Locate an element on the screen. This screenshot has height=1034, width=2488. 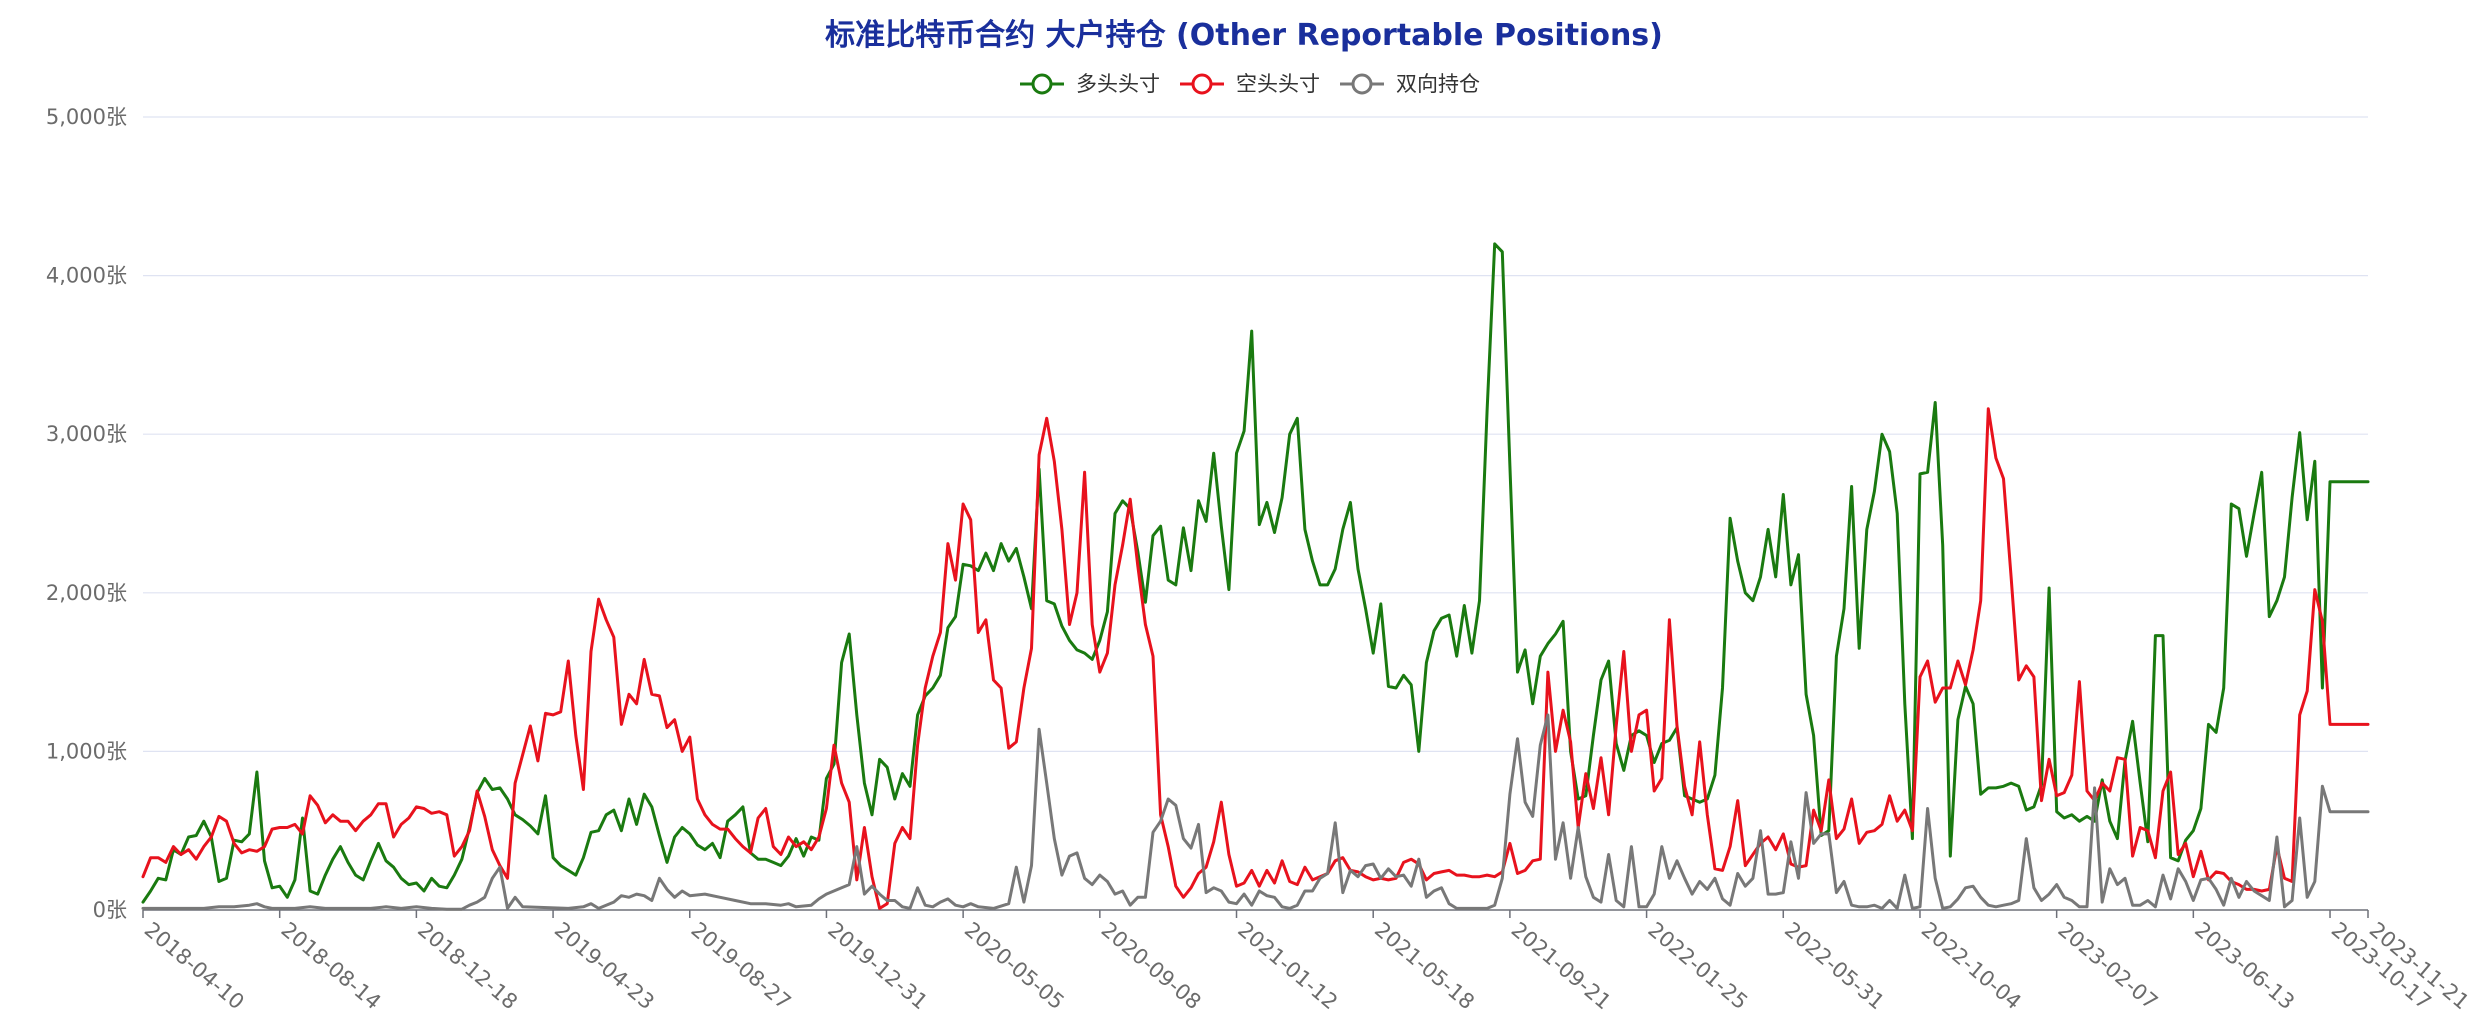
legend-label: 双向持仓 is located at coordinates (1438, 84).